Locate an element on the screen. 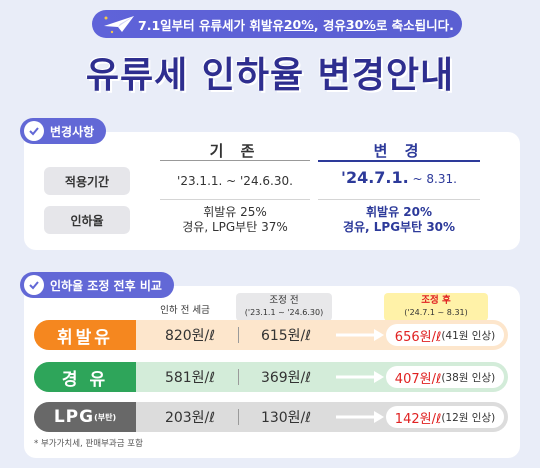  tax-after: 656원/ℓ (41원 인상) is located at coordinates (445, 335).